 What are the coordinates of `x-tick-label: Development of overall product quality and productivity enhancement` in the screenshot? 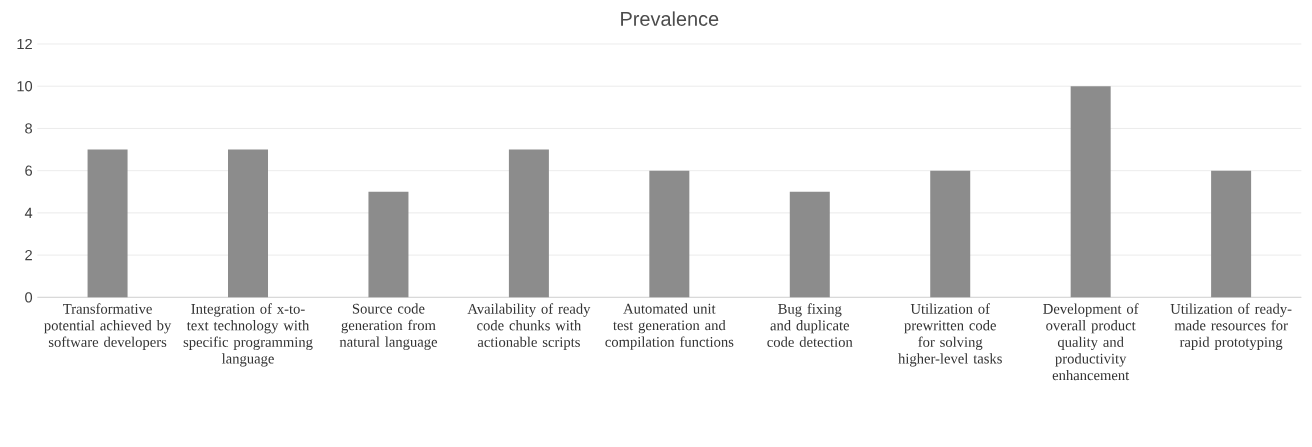 It's located at (1091, 342).